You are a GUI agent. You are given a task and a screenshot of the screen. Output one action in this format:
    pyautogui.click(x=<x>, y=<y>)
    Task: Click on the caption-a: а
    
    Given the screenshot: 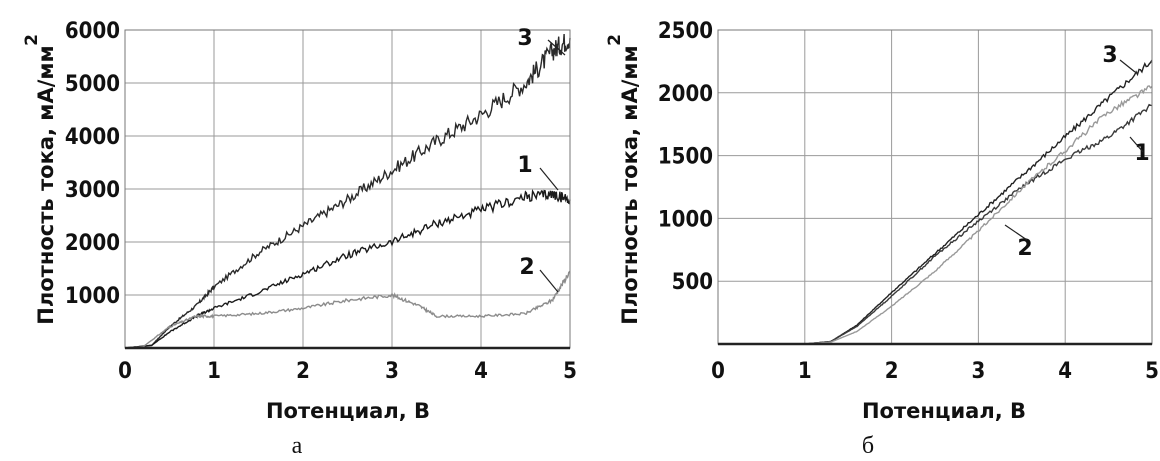 What is the action you would take?
    pyautogui.click(x=297, y=446)
    